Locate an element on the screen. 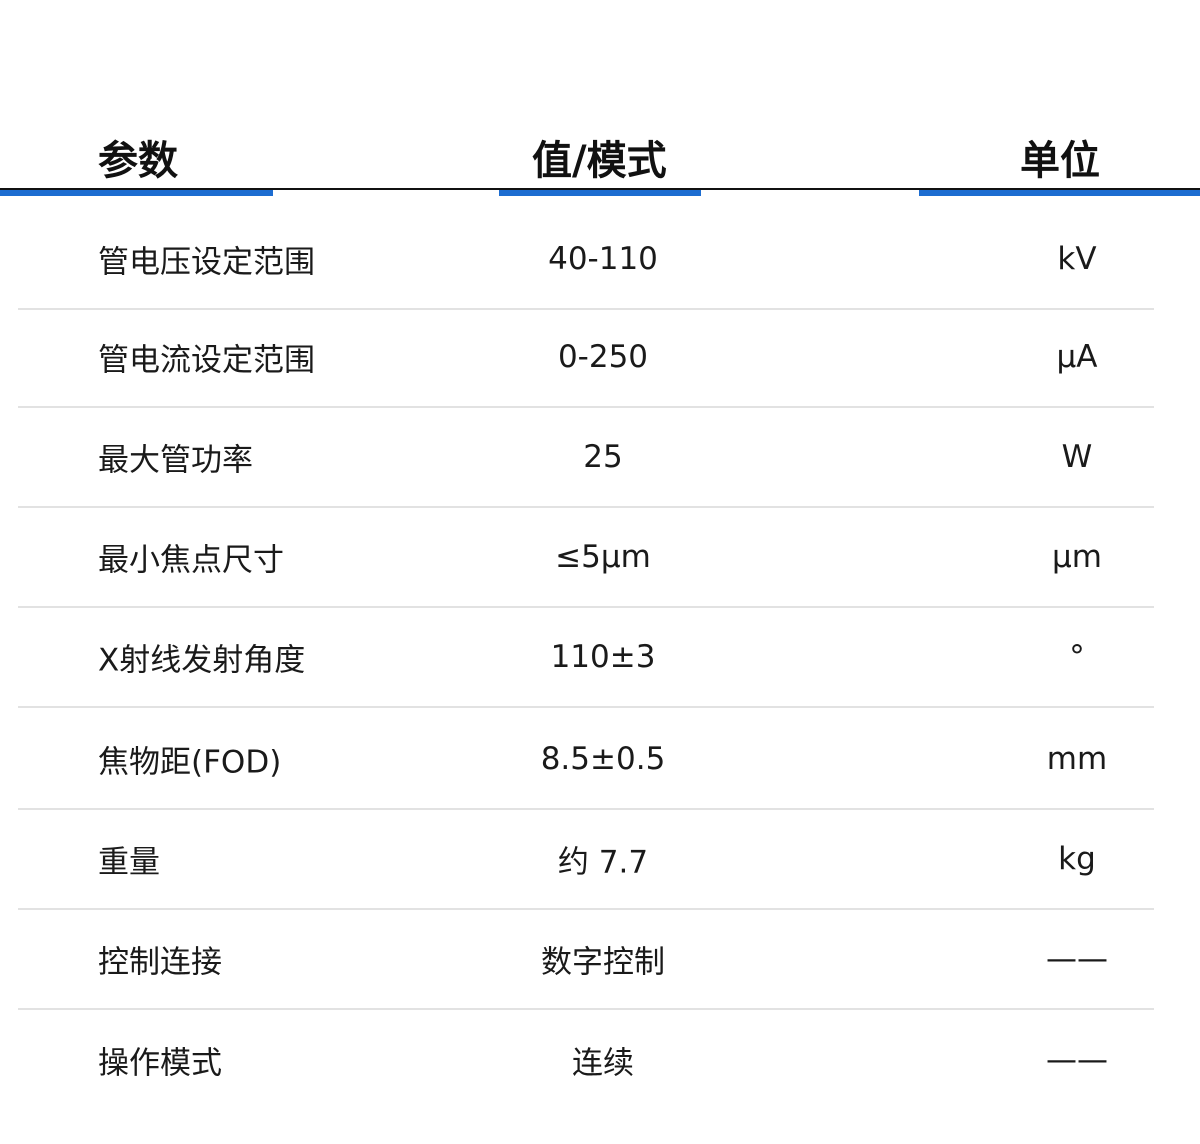  header-value: 值/模式 is located at coordinates (599, 161).